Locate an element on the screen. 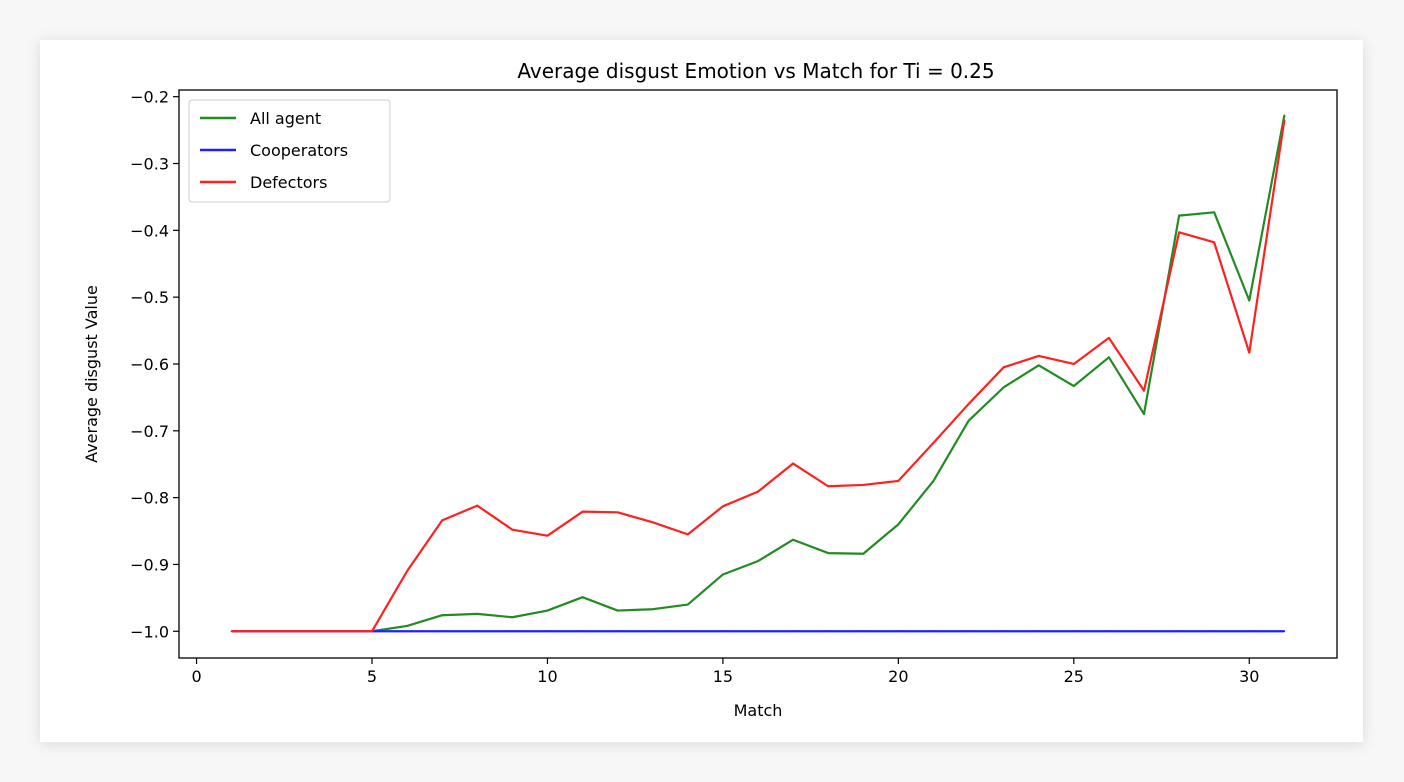 Image resolution: width=1404 pixels, height=782 pixels. x-tick-label: 10 is located at coordinates (547, 676).